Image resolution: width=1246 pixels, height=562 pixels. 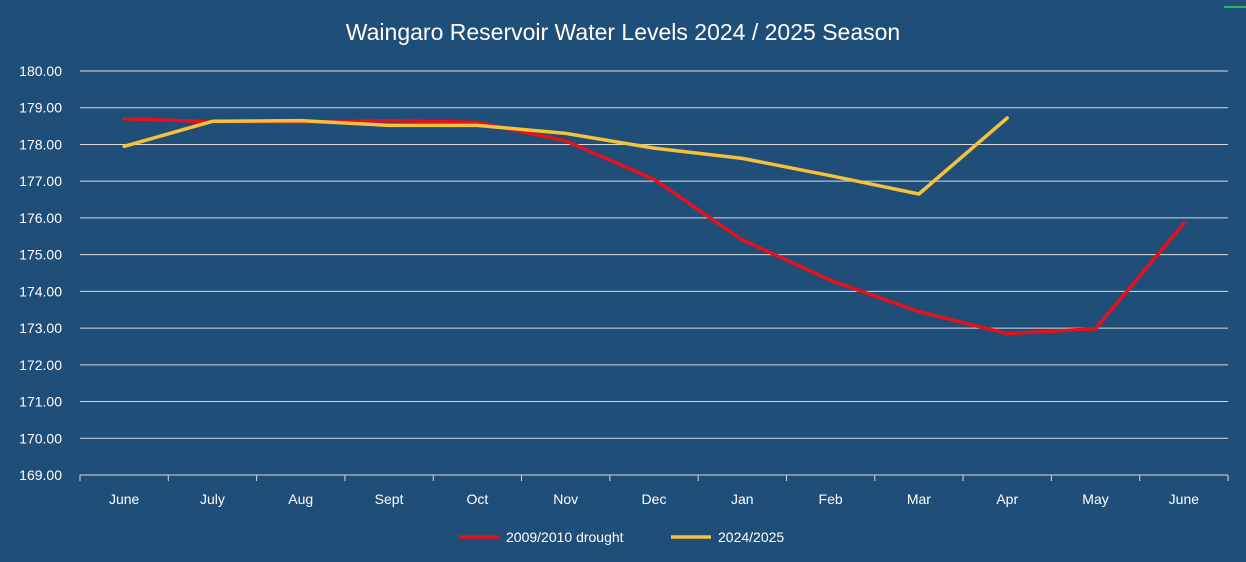 I want to click on legend-item: 2009/2010 drought, so click(x=541, y=537).